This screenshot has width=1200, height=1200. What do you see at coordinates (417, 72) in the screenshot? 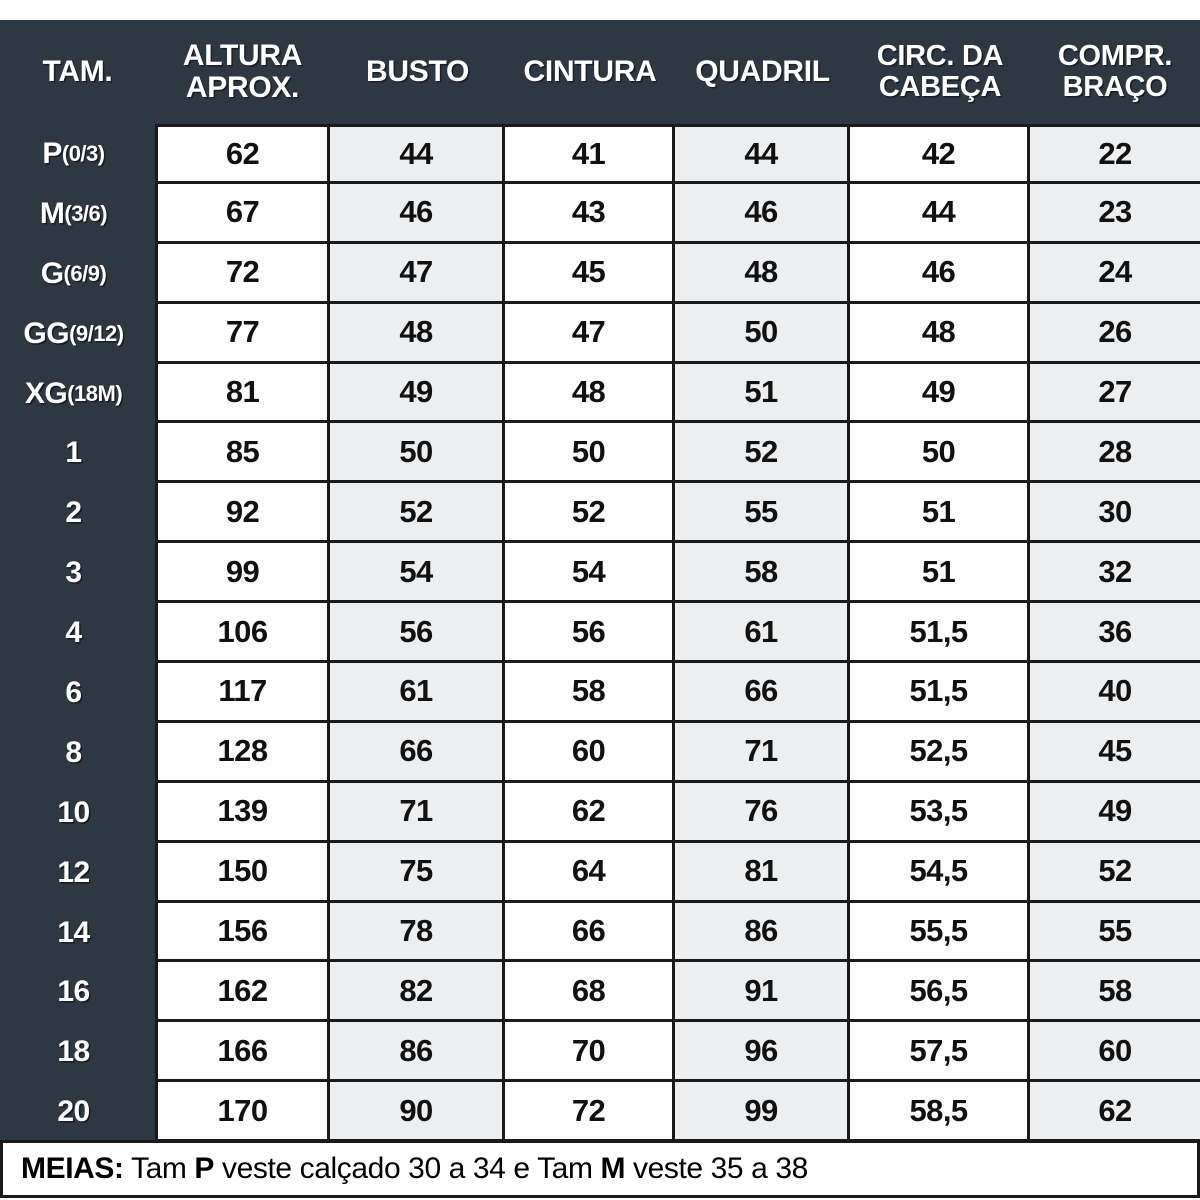
I see `column-header-busto: BUSTO` at bounding box center [417, 72].